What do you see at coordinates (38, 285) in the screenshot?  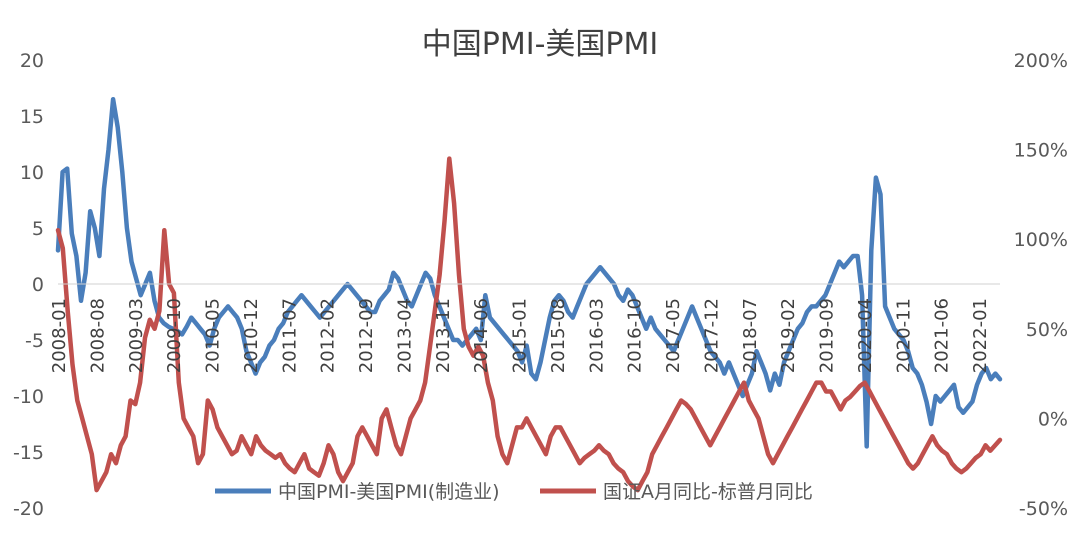 I see `left-axis-tick-label: 0` at bounding box center [38, 285].